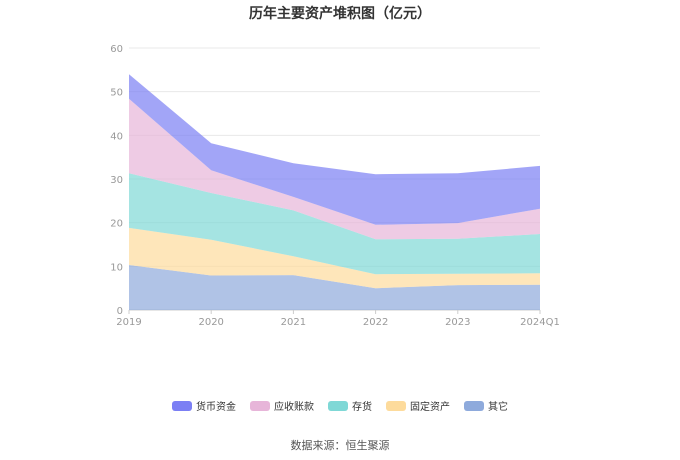 This screenshot has height=460, width=680. I want to click on x-tick-label: 2022, so click(375, 322).